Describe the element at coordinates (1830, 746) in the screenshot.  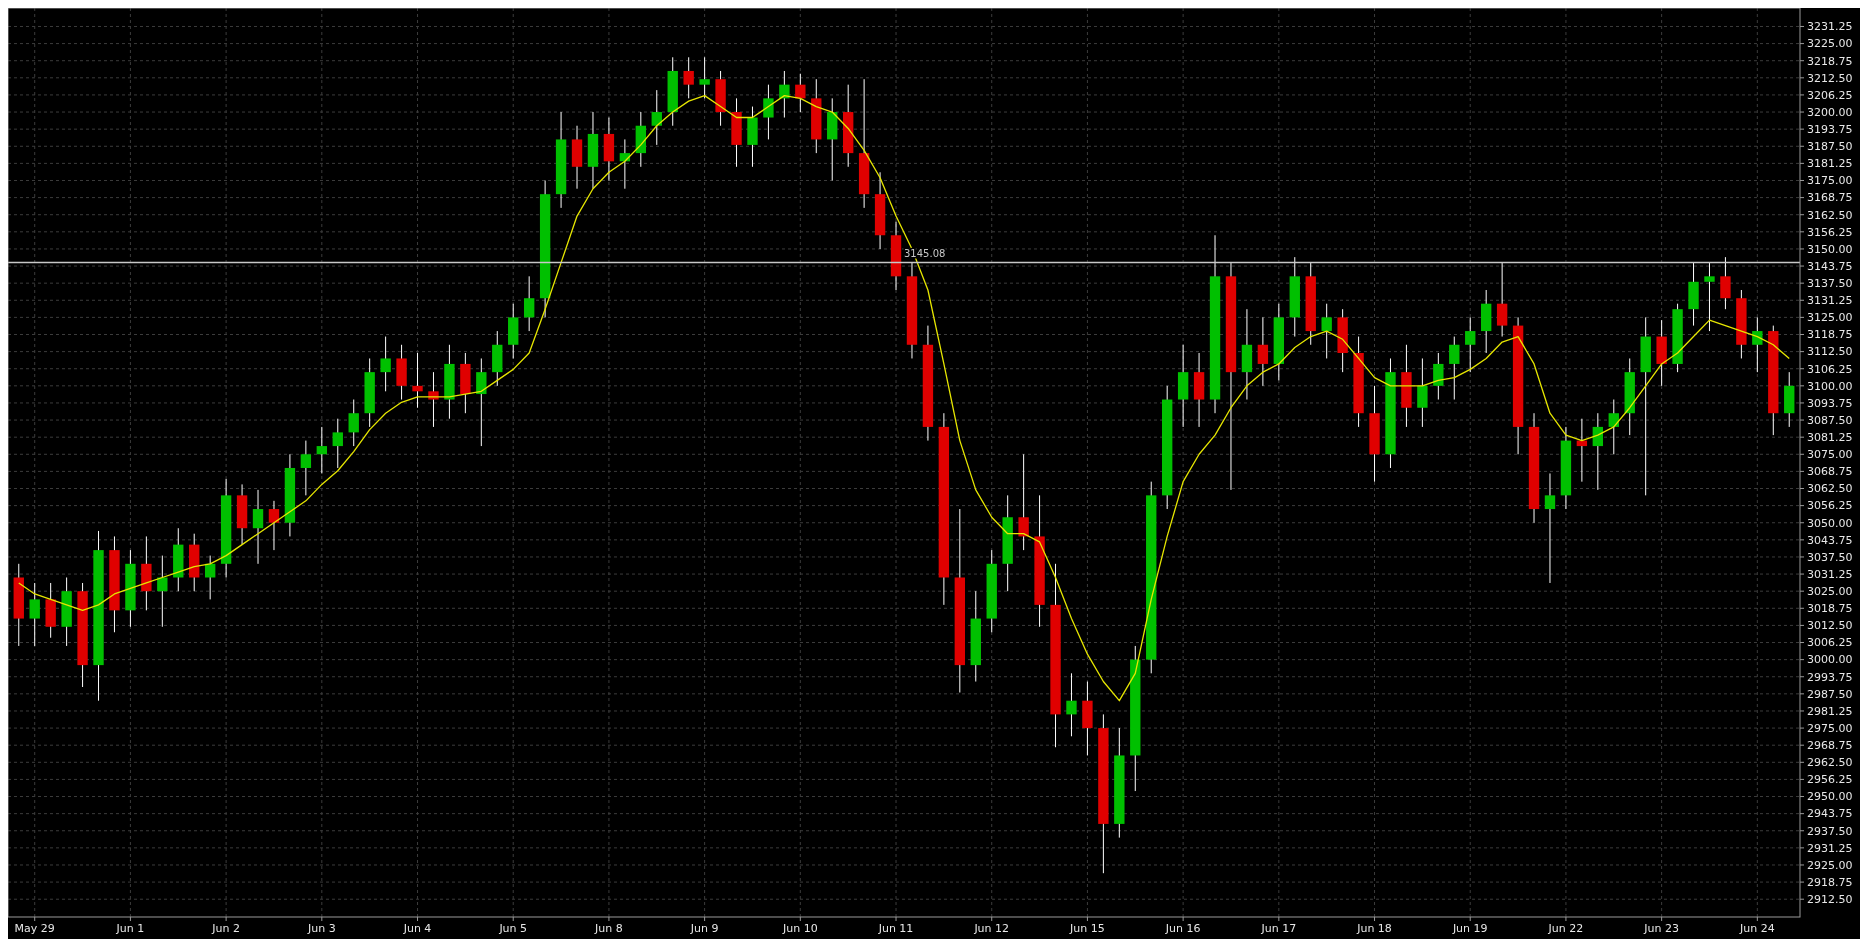
I see `y-tick-label: 2968.75` at that location.